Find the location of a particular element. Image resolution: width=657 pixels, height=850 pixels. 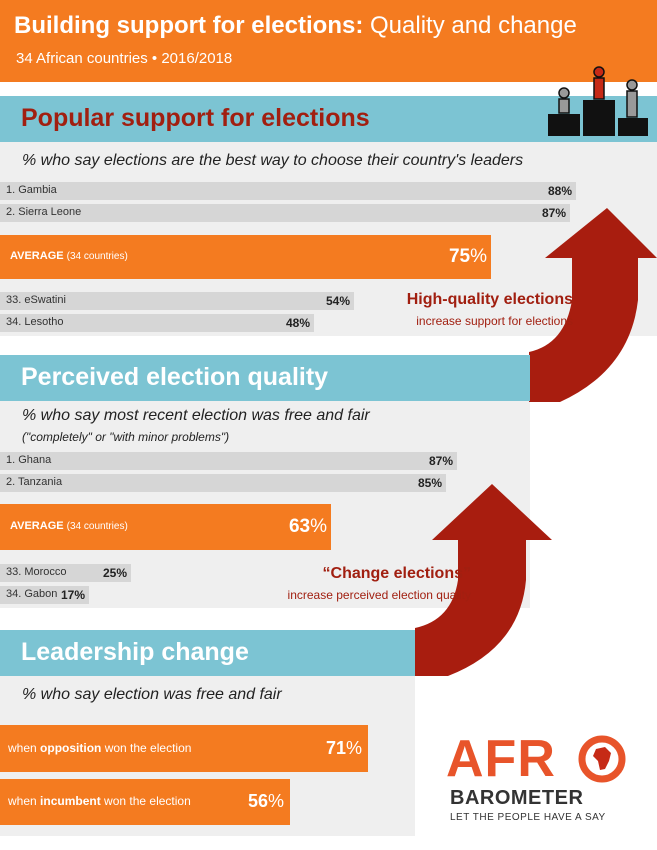

section-title-change: Leadership change is located at coordinates (135, 652).